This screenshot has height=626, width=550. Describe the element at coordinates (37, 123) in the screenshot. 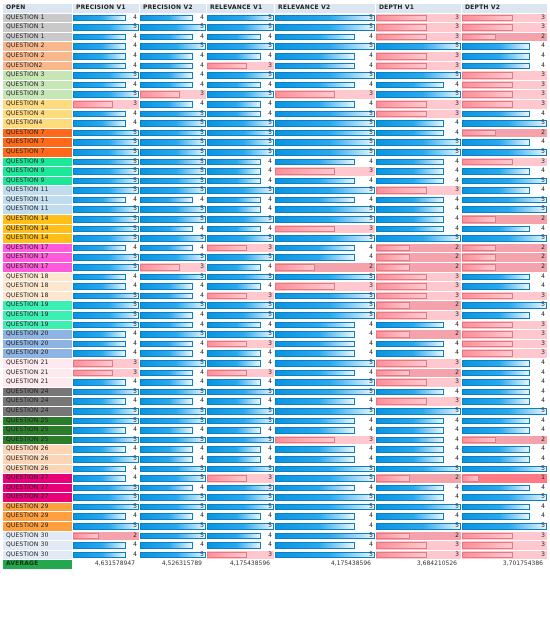

I see `question-label: QUESTION4` at that location.